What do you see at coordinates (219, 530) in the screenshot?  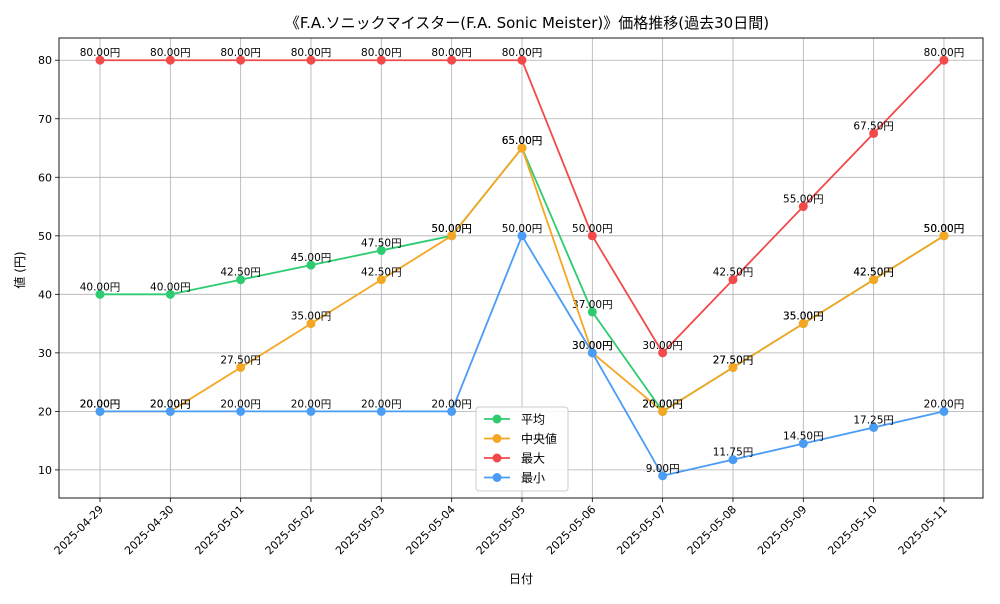 I see `x-tick-label: 2025-05-01` at bounding box center [219, 530].